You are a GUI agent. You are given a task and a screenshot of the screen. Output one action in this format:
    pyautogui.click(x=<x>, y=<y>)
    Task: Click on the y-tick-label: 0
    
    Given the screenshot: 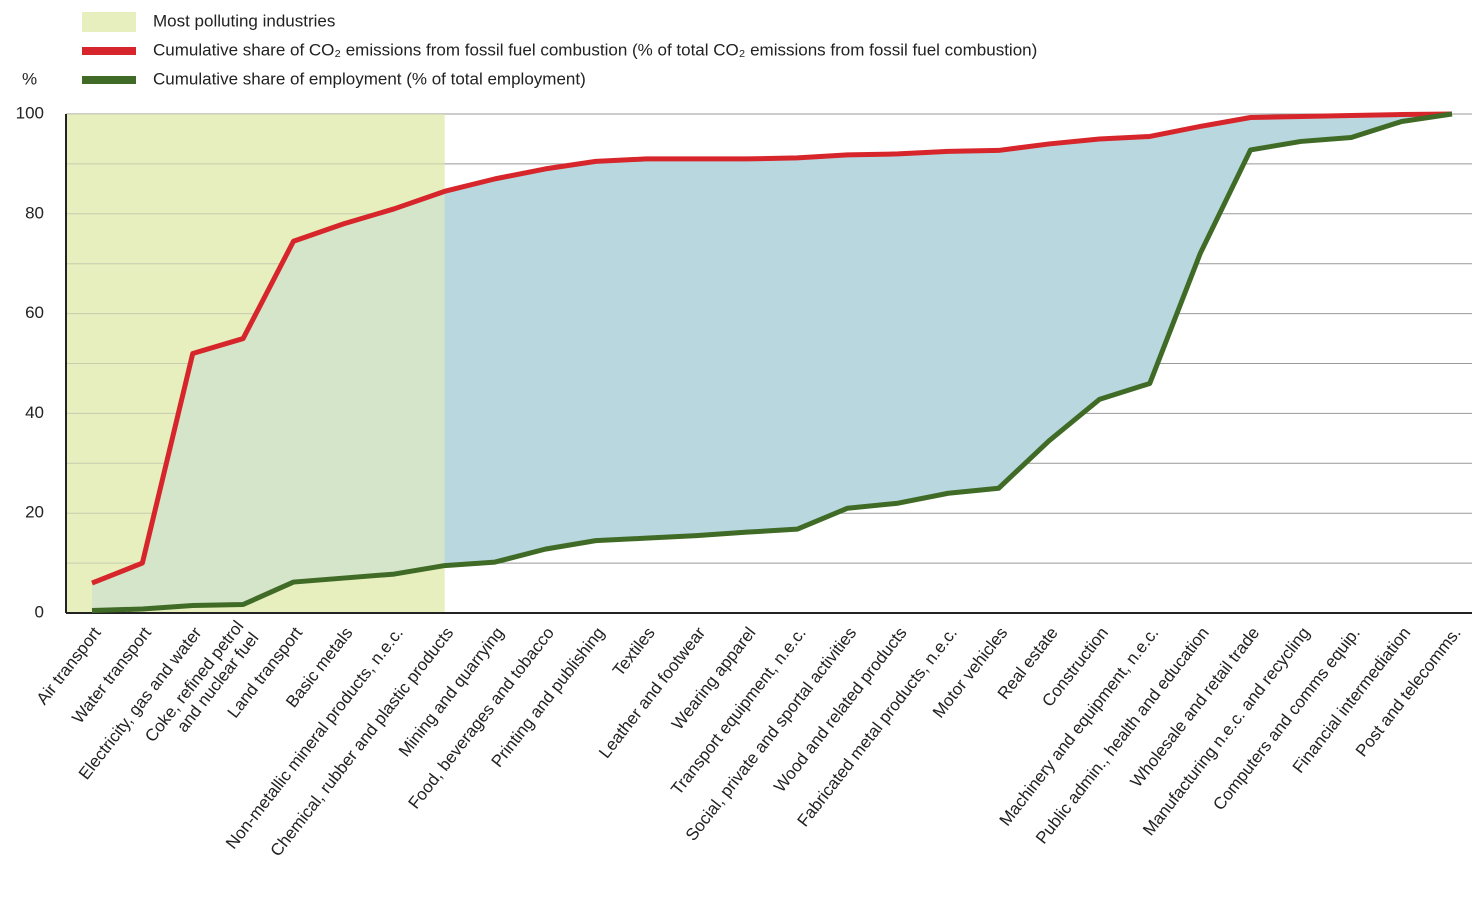 What is the action you would take?
    pyautogui.click(x=39, y=611)
    